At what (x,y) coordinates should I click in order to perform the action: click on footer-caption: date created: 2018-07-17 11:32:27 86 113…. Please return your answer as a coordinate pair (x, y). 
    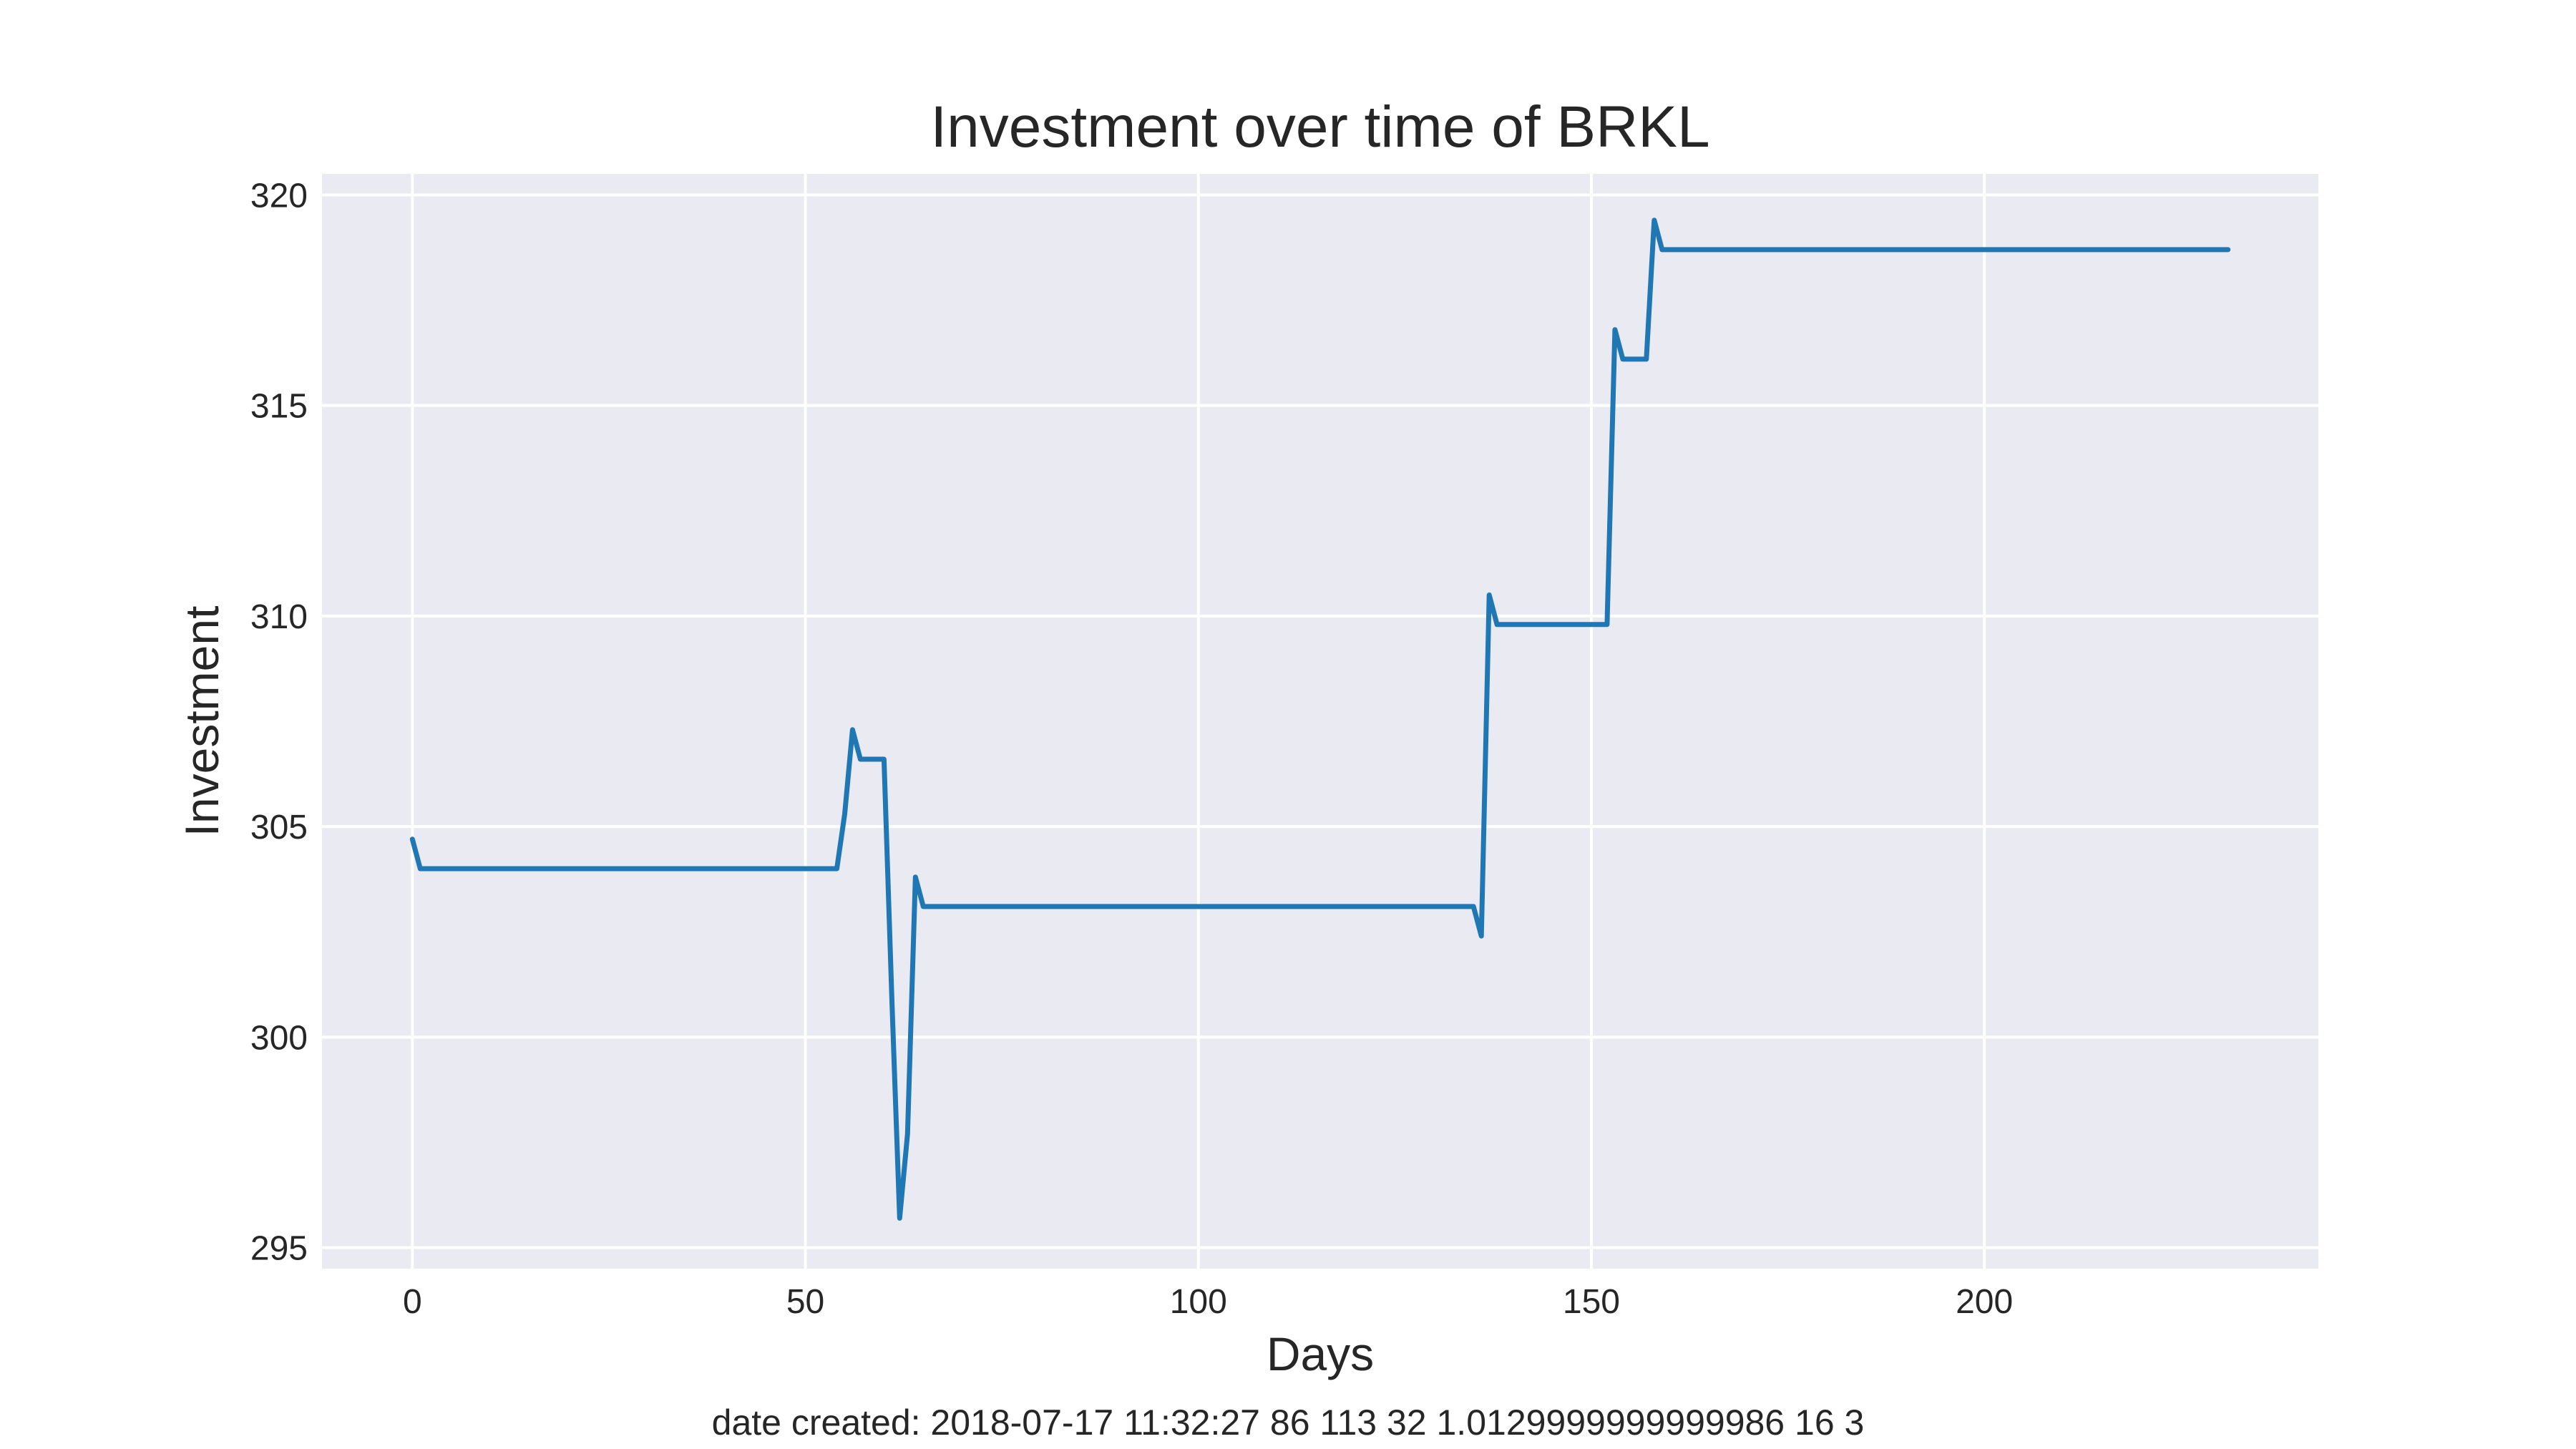
    Looking at the image, I should click on (1288, 1422).